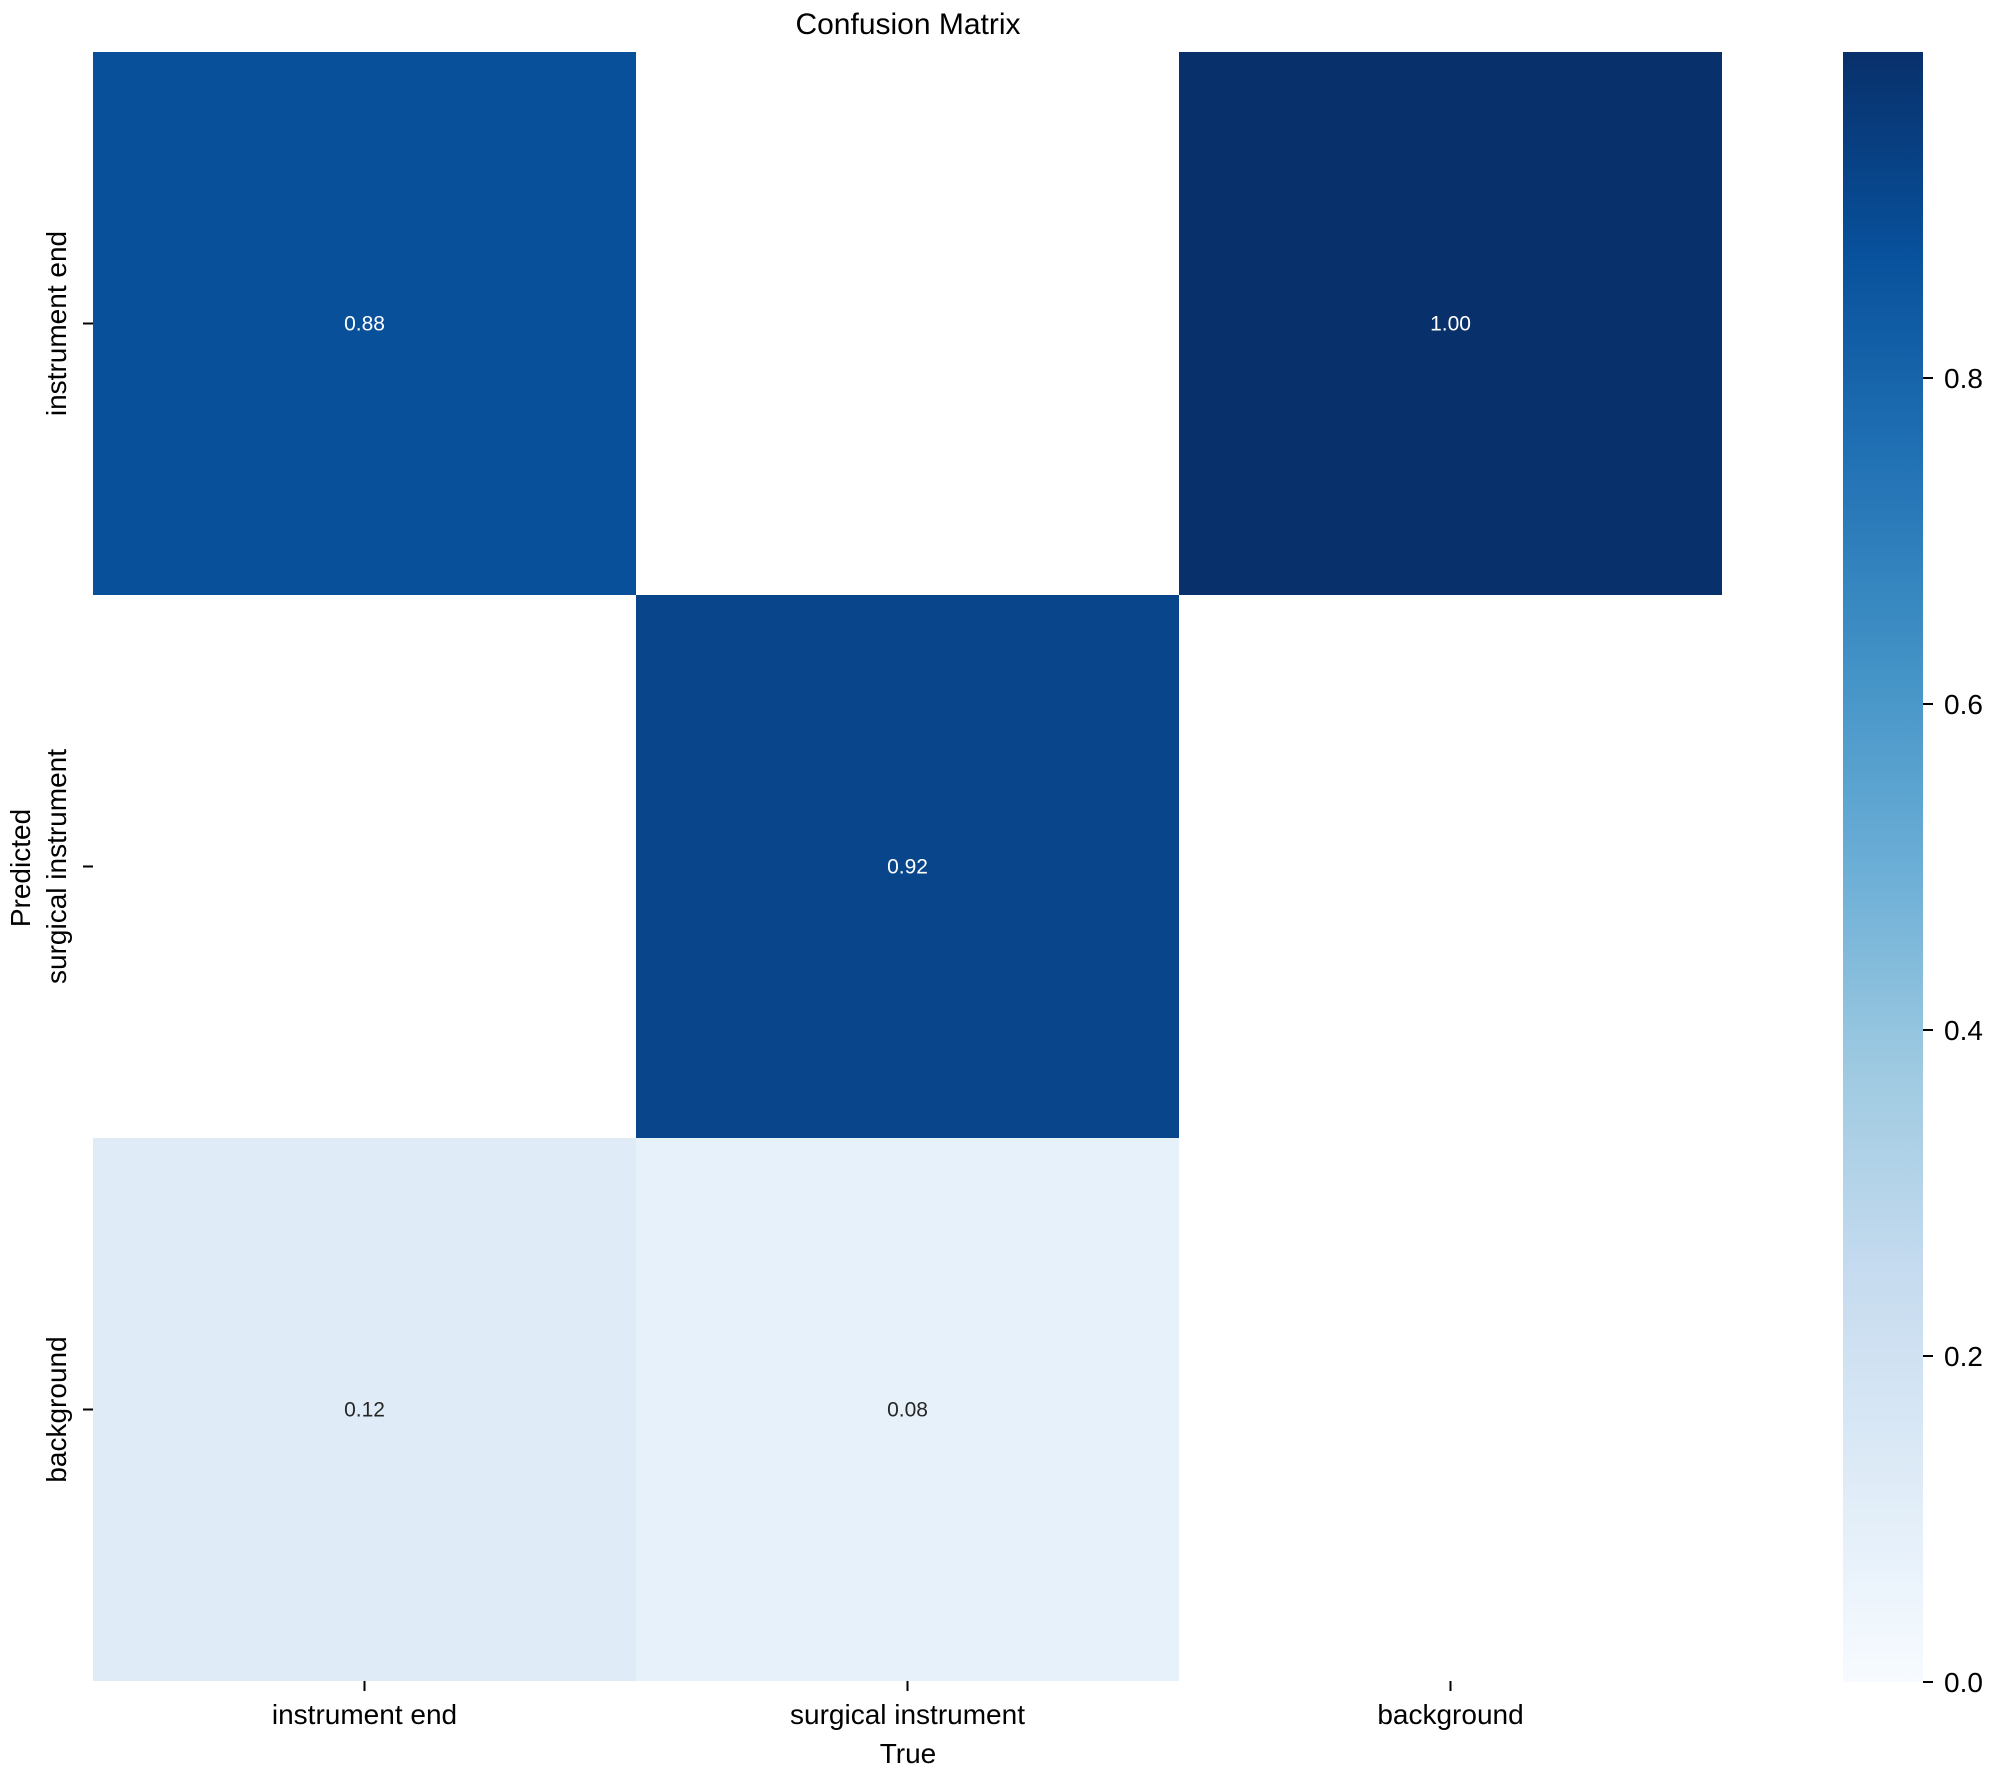 The width and height of the screenshot is (2000, 1772). What do you see at coordinates (56, 1409) in the screenshot?
I see `y-tick-label: background` at bounding box center [56, 1409].